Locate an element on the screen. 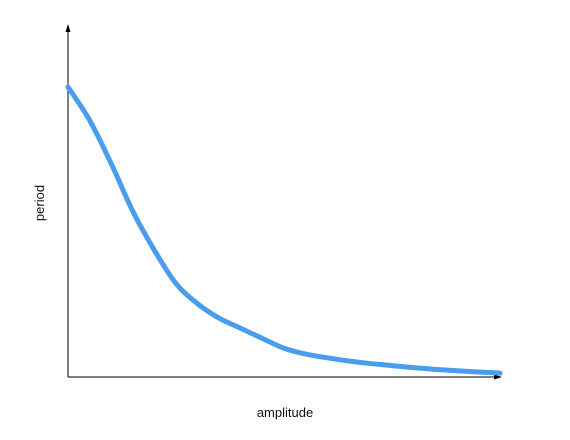  y-axis-arrow is located at coordinates (68, 28).